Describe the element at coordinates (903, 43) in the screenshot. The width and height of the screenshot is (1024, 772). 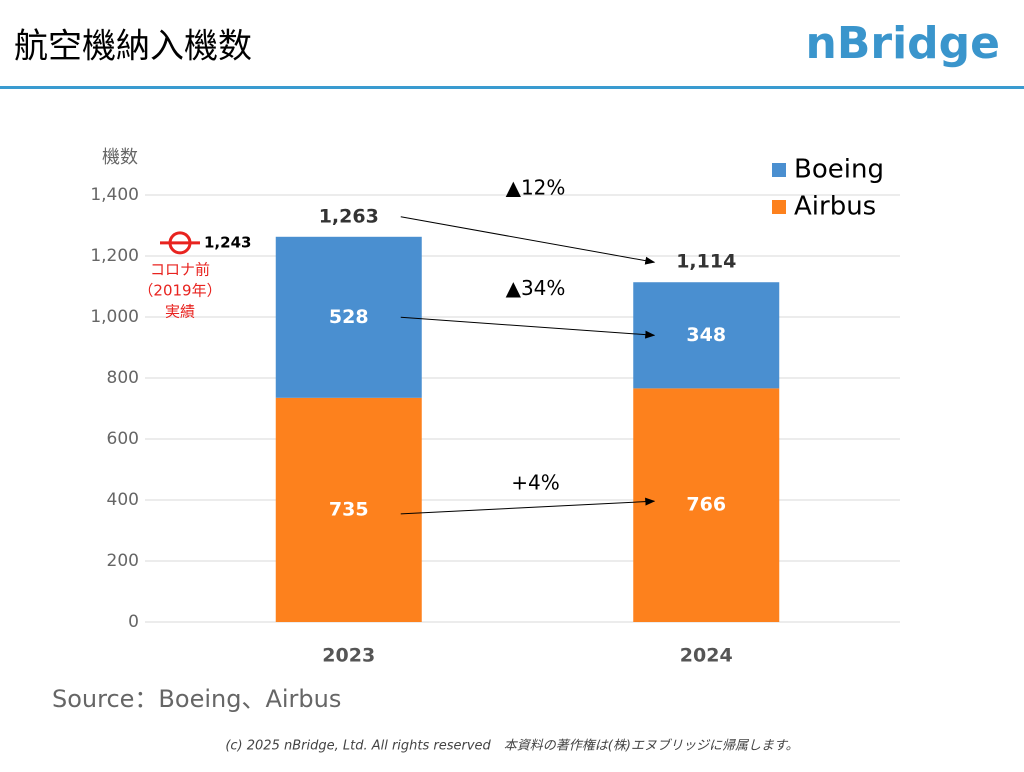
I see `logo: nBridge` at that location.